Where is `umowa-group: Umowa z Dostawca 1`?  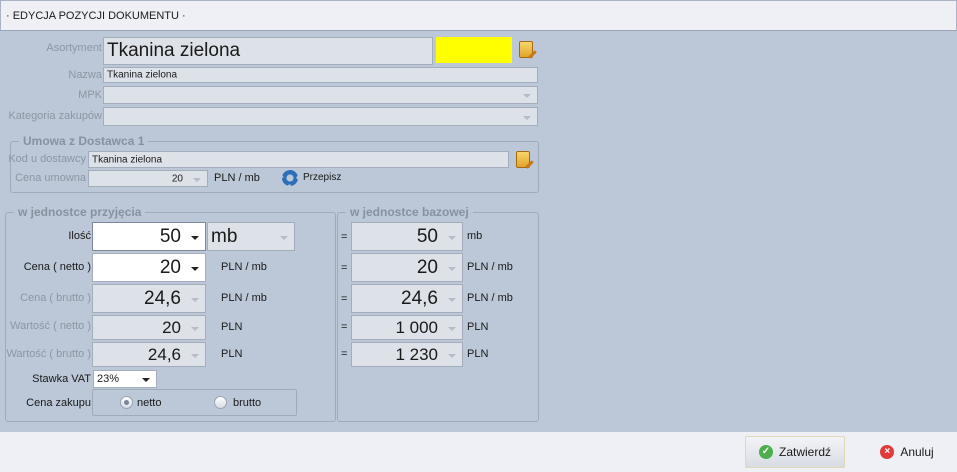 umowa-group: Umowa z Dostawca 1 is located at coordinates (274, 163).